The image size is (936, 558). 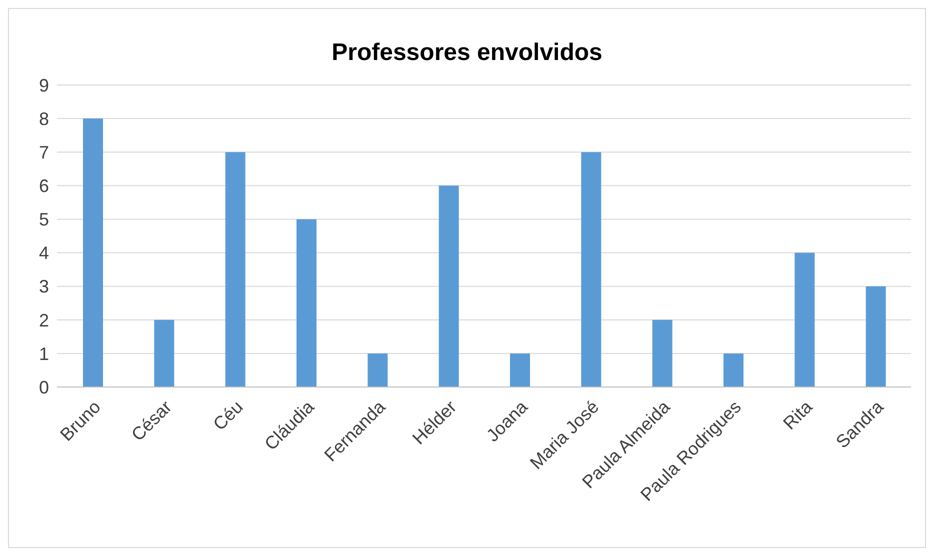 What do you see at coordinates (43, 85) in the screenshot?
I see `y-tick-label: 9` at bounding box center [43, 85].